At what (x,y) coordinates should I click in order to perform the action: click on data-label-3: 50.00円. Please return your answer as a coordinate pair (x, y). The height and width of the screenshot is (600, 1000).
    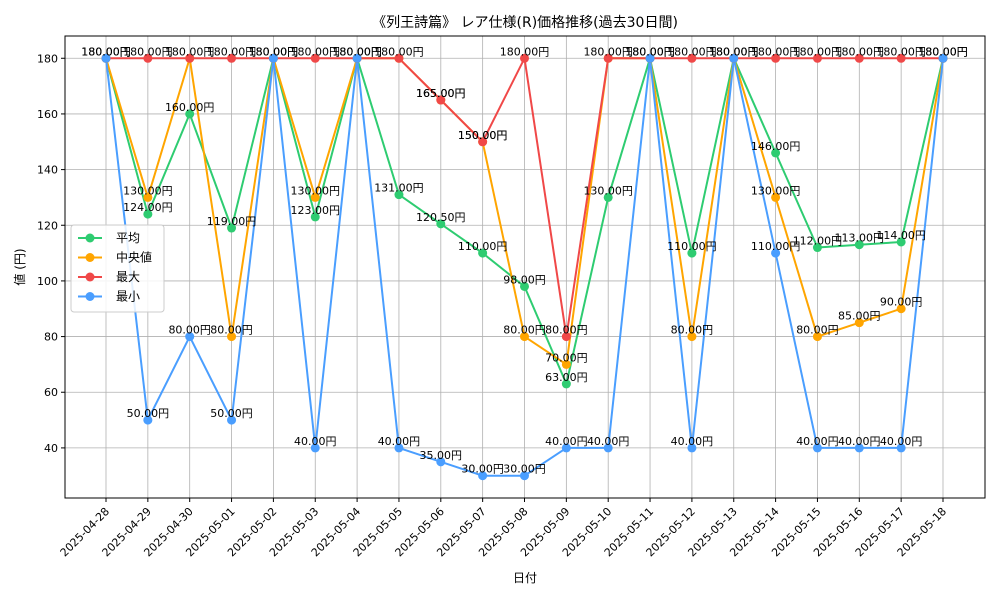
    Looking at the image, I should click on (231, 413).